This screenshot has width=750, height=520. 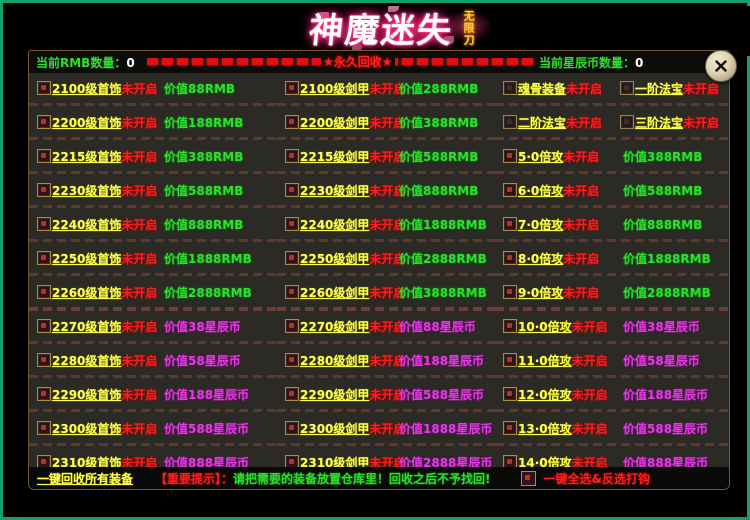 What do you see at coordinates (87, 258) in the screenshot?
I see `item-name: 2250级首饰` at bounding box center [87, 258].